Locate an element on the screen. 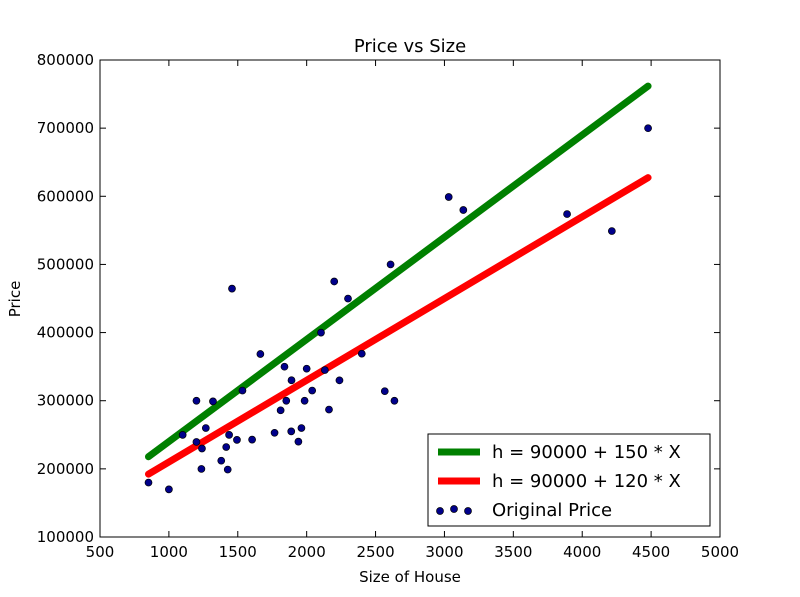  chart-title: Price vs Size is located at coordinates (410, 46).